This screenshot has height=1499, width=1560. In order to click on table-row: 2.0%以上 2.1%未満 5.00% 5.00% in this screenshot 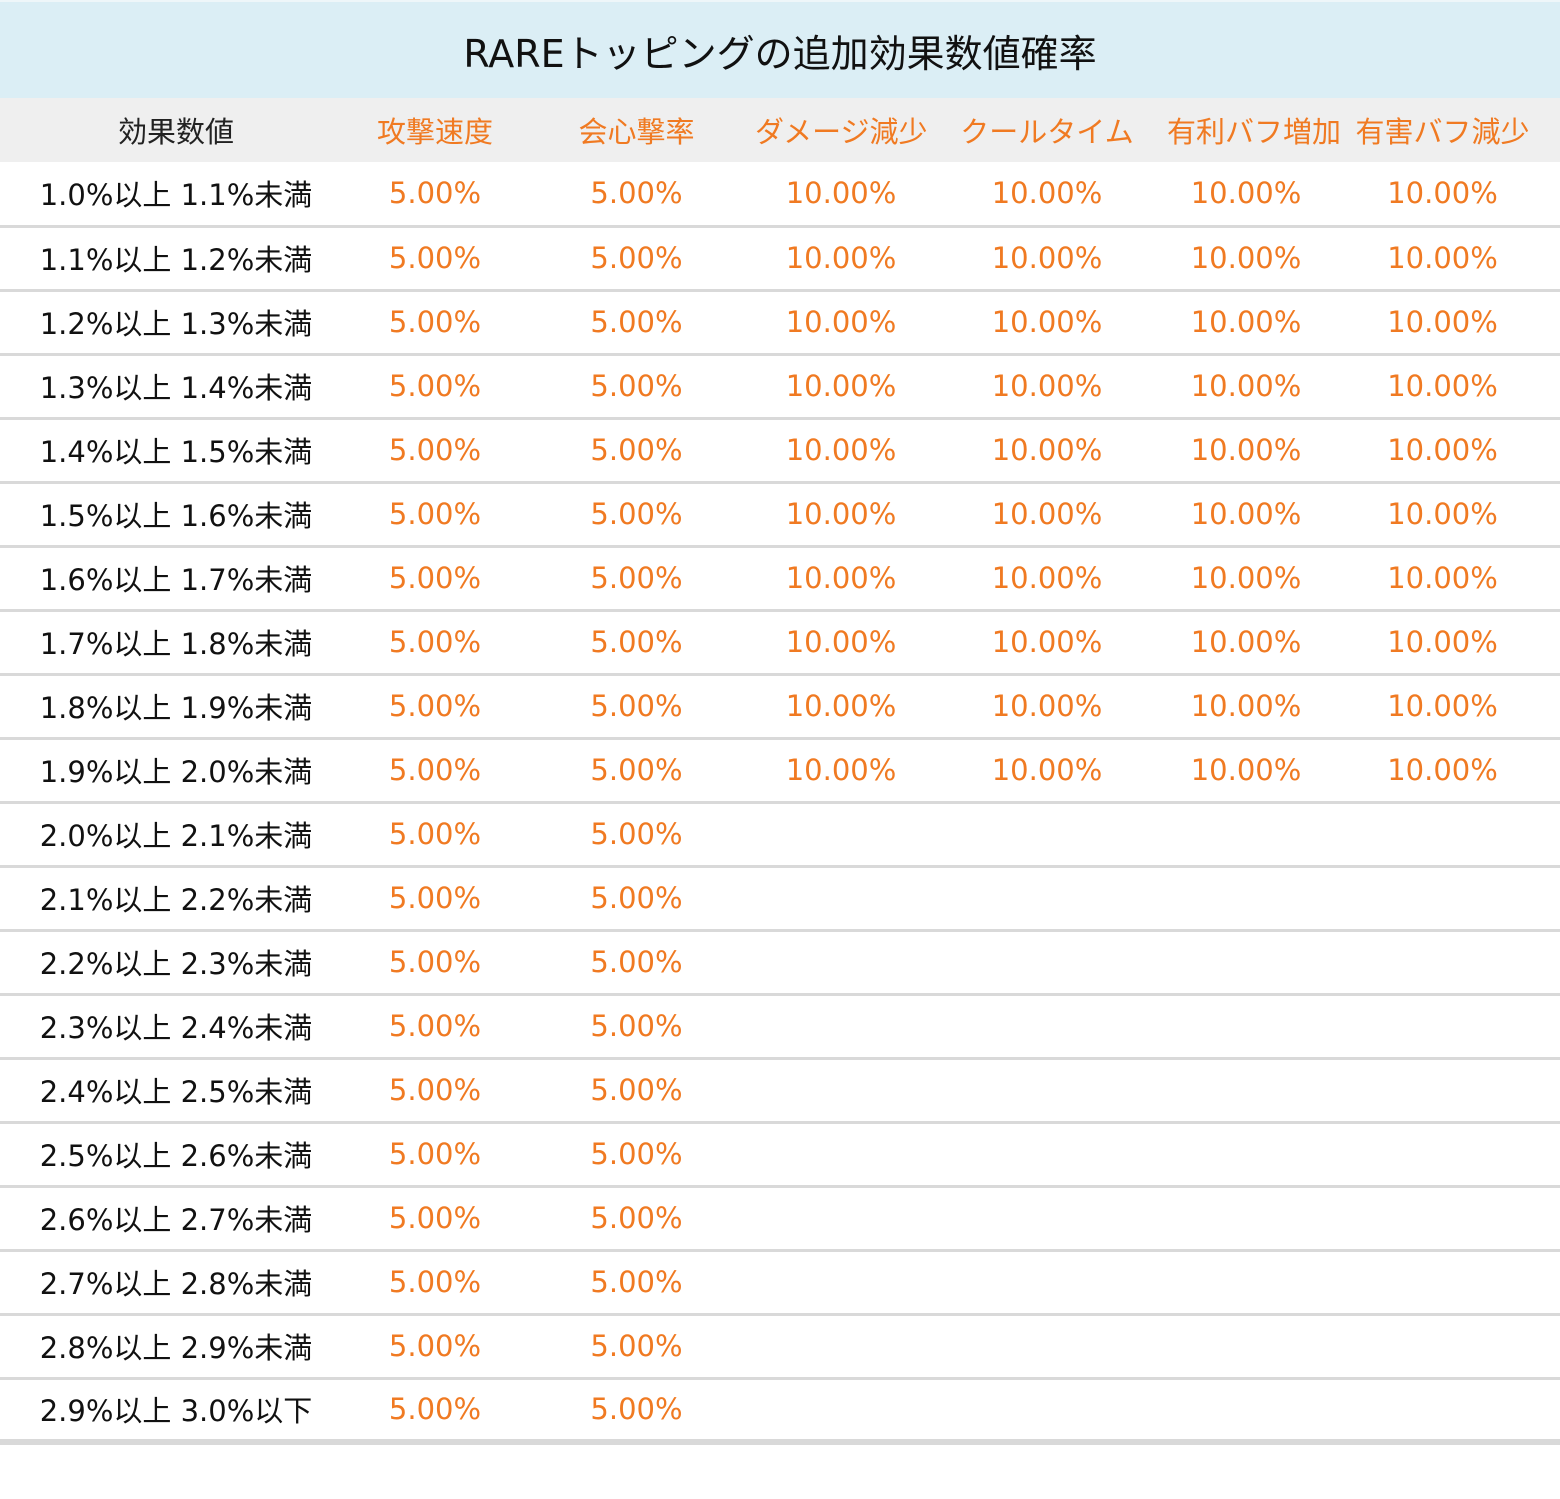, I will do `click(780, 833)`.